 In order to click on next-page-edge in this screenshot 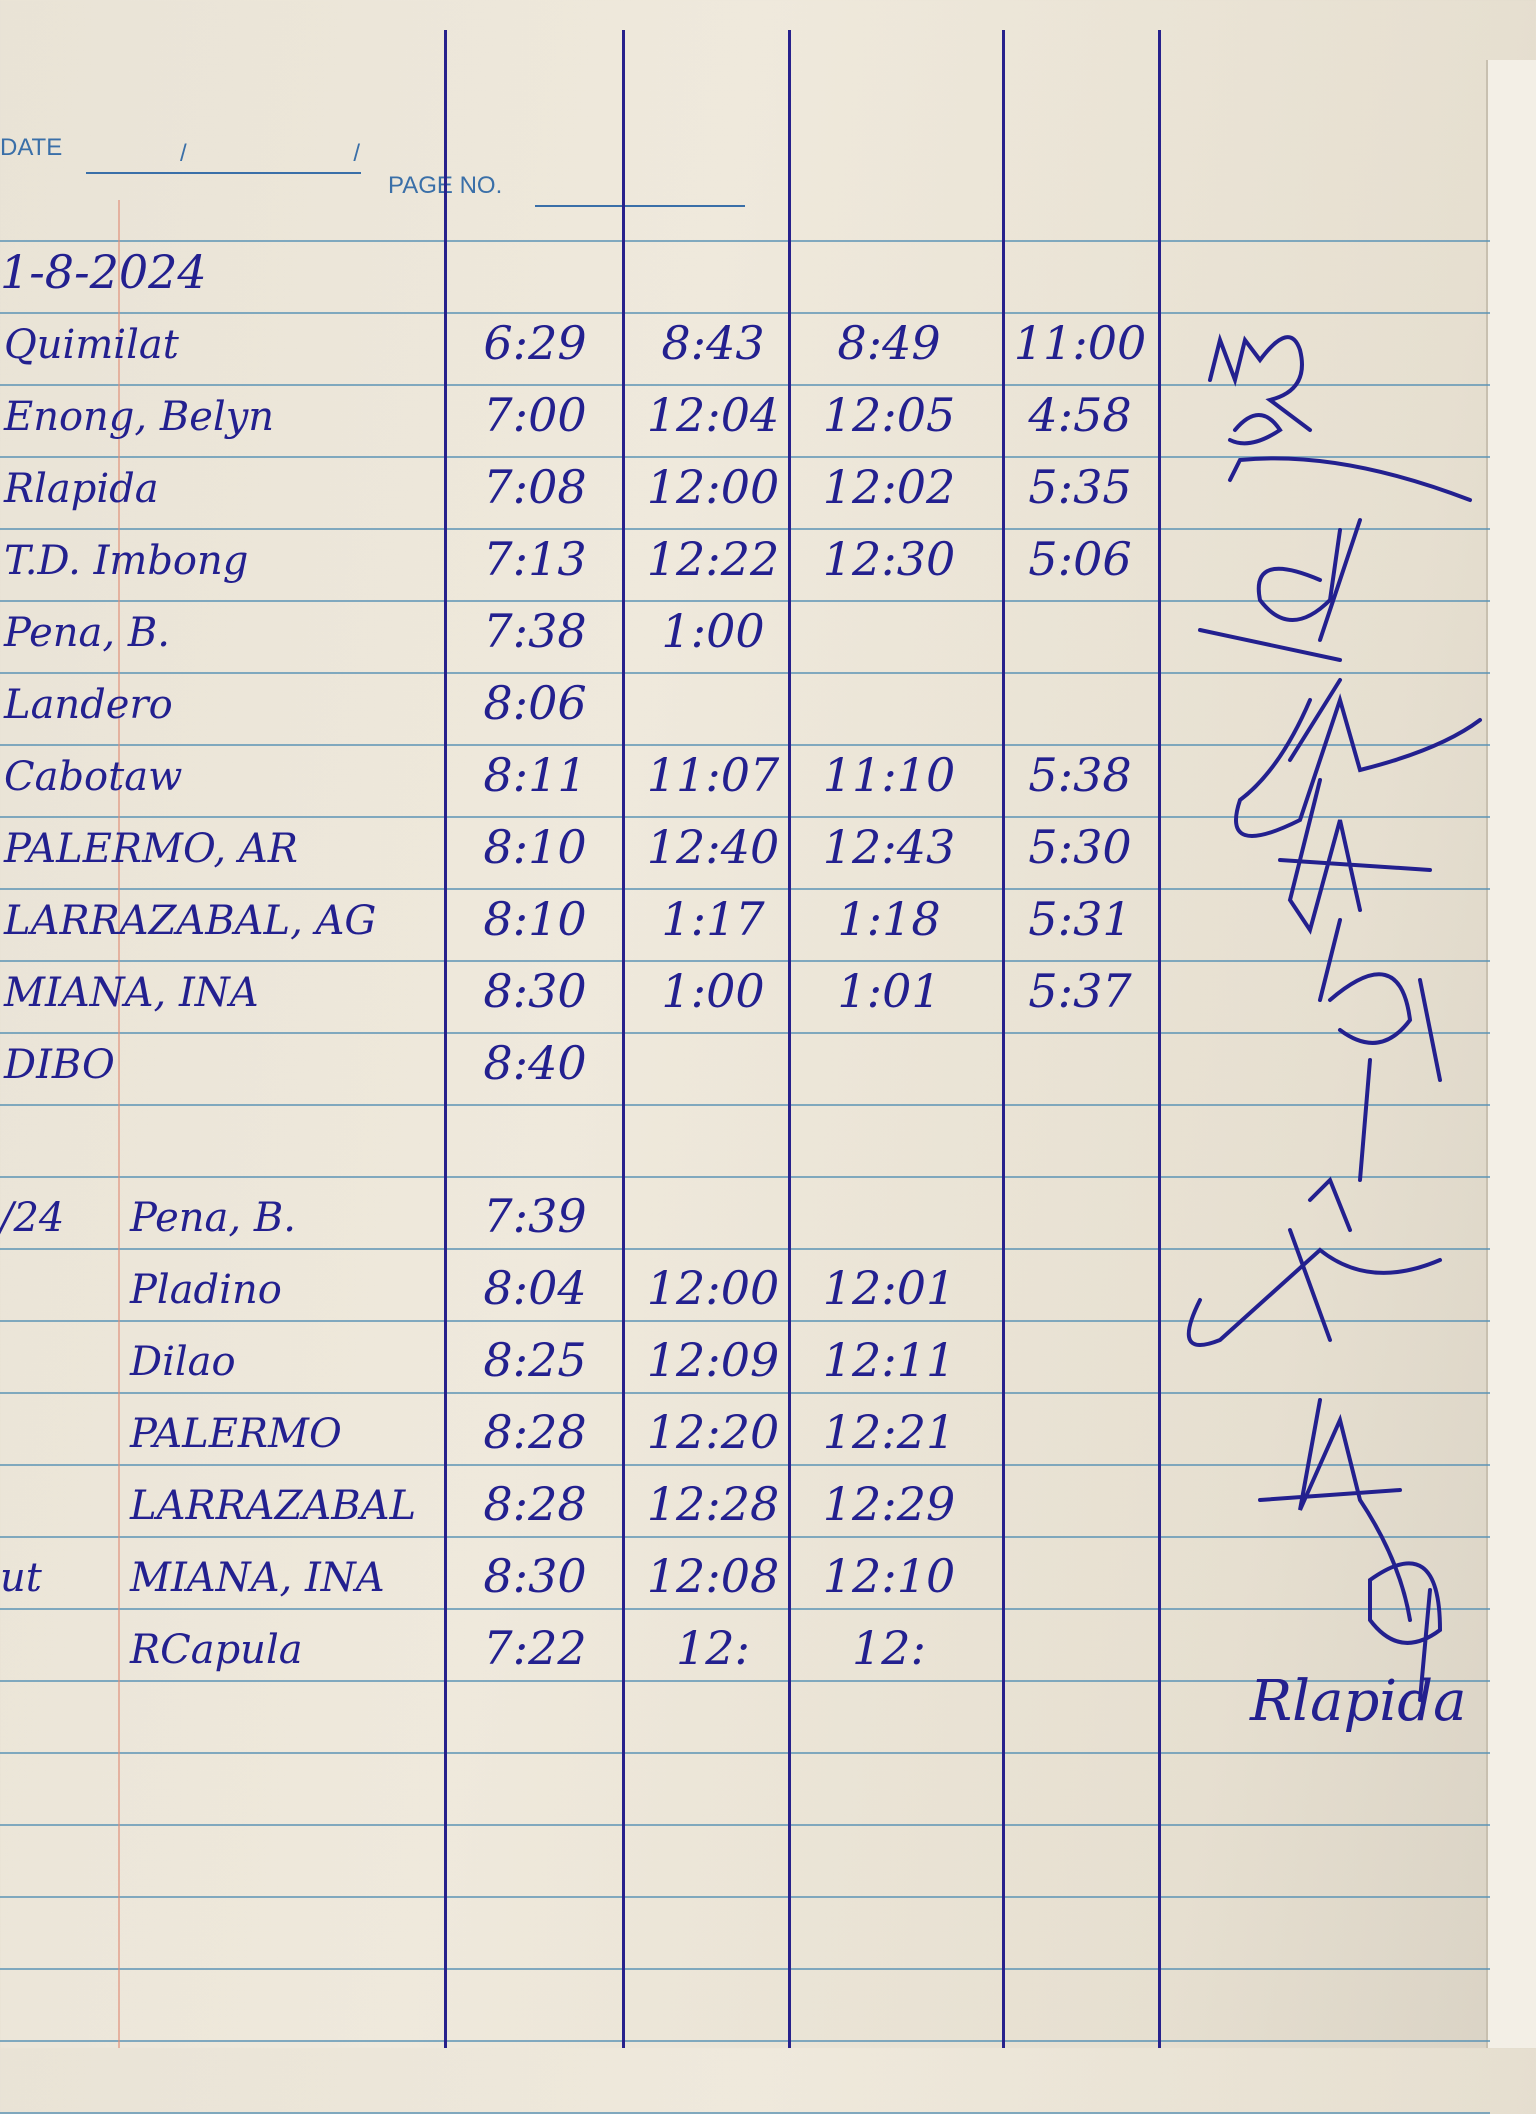, I will do `click(1511, 1054)`.